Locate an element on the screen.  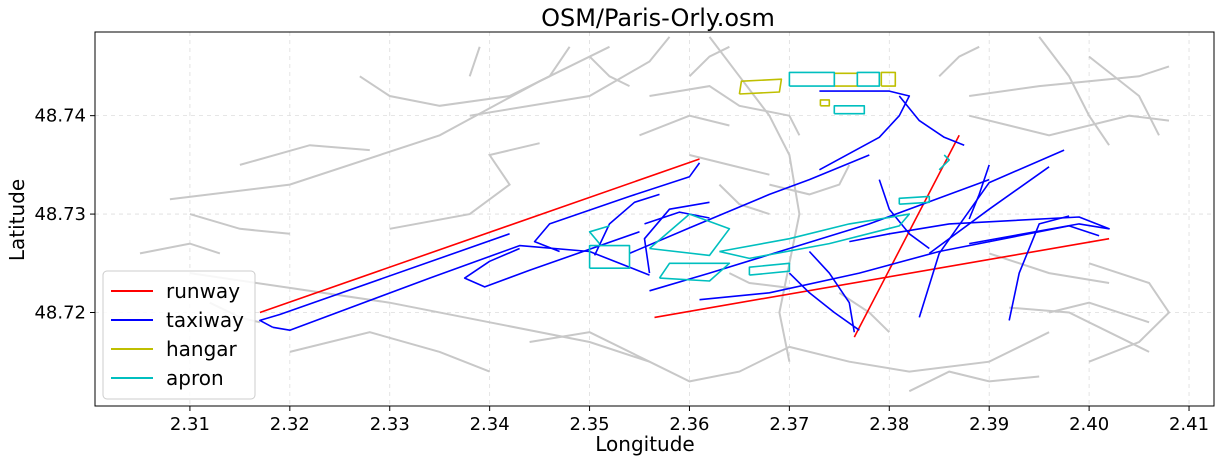
x-tick-label: 2.36 is located at coordinates (689, 424).